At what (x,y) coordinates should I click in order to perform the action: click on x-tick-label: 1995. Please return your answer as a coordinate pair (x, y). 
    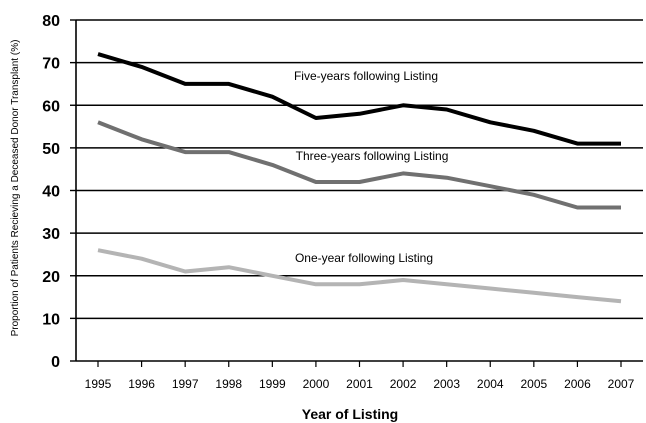
    Looking at the image, I should click on (98, 384).